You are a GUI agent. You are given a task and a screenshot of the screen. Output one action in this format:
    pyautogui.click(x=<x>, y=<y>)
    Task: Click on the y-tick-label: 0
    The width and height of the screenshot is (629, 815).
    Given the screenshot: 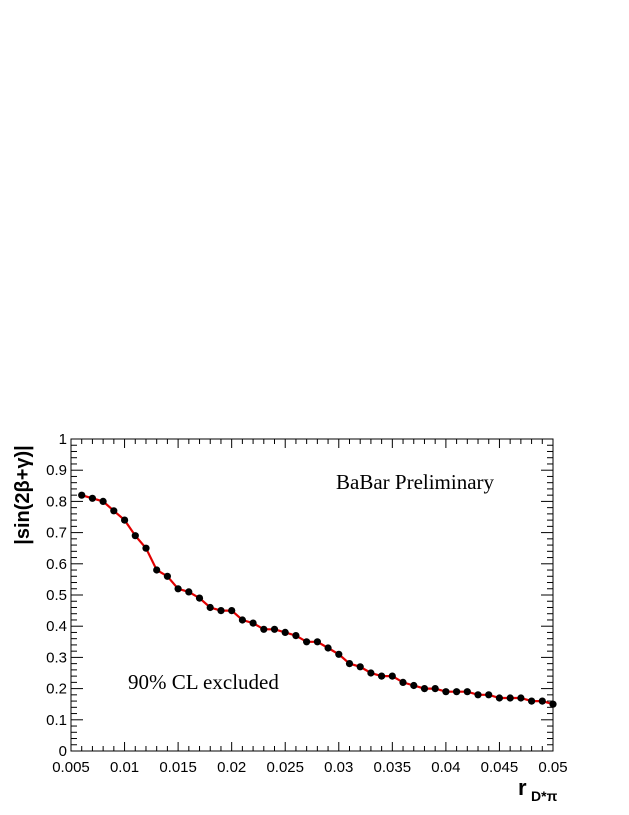 What is the action you would take?
    pyautogui.click(x=63, y=751)
    